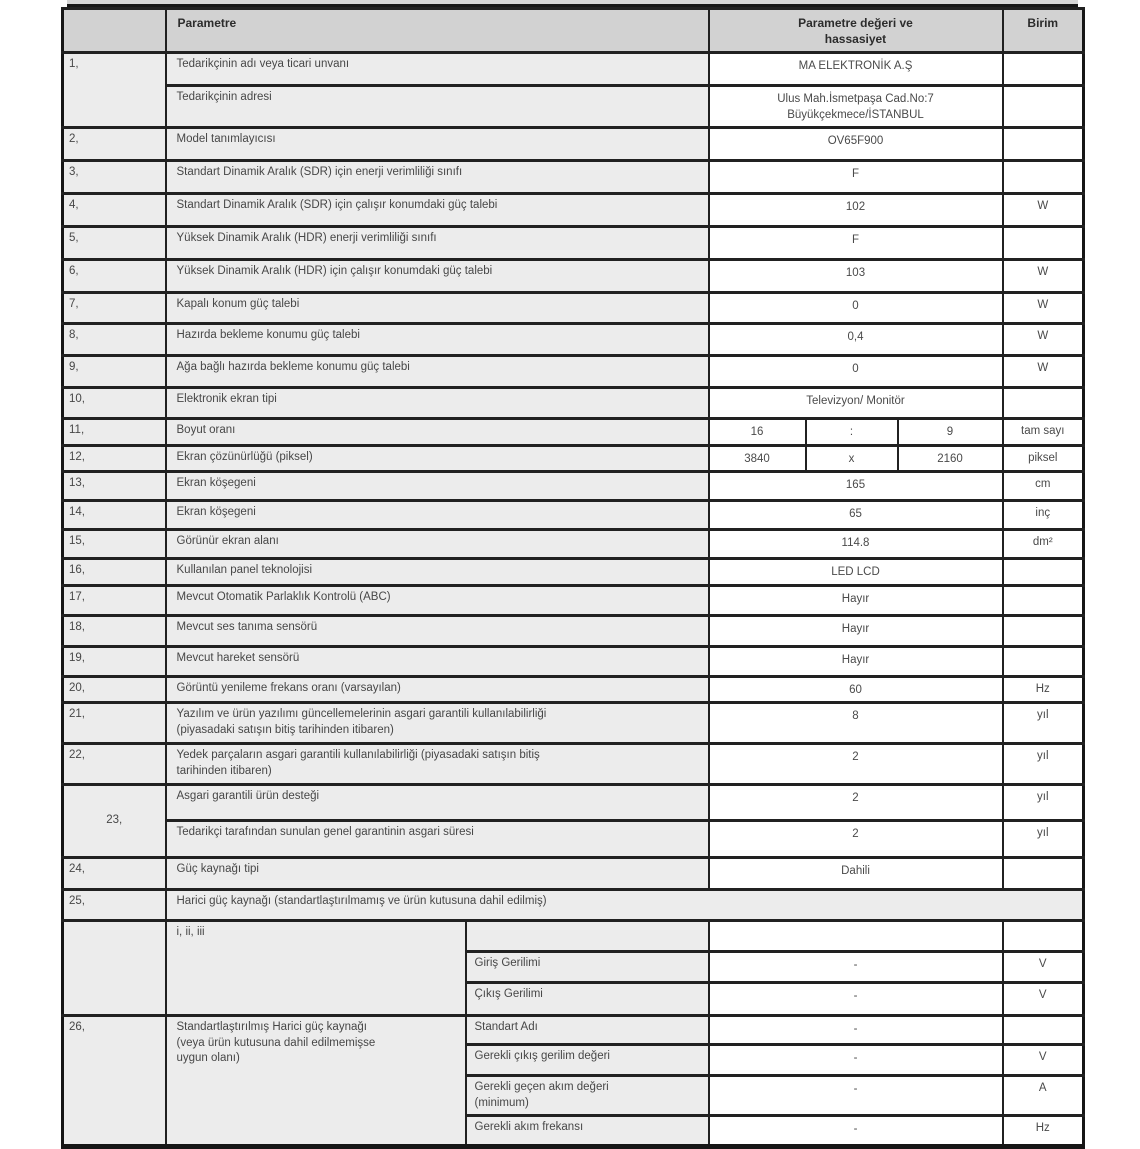 Image resolution: width=1140 pixels, height=1149 pixels. Describe the element at coordinates (437, 340) in the screenshot. I see `parameter-label: Hazırda bekleme konumu güç talebi` at that location.